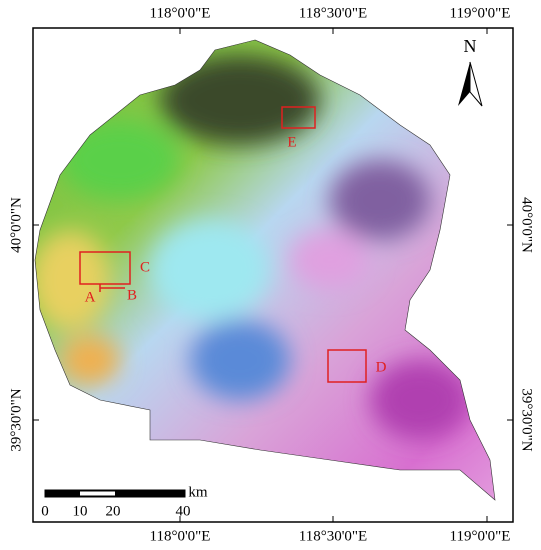  What do you see at coordinates (470, 46) in the screenshot?
I see `north-label: N` at bounding box center [470, 46].